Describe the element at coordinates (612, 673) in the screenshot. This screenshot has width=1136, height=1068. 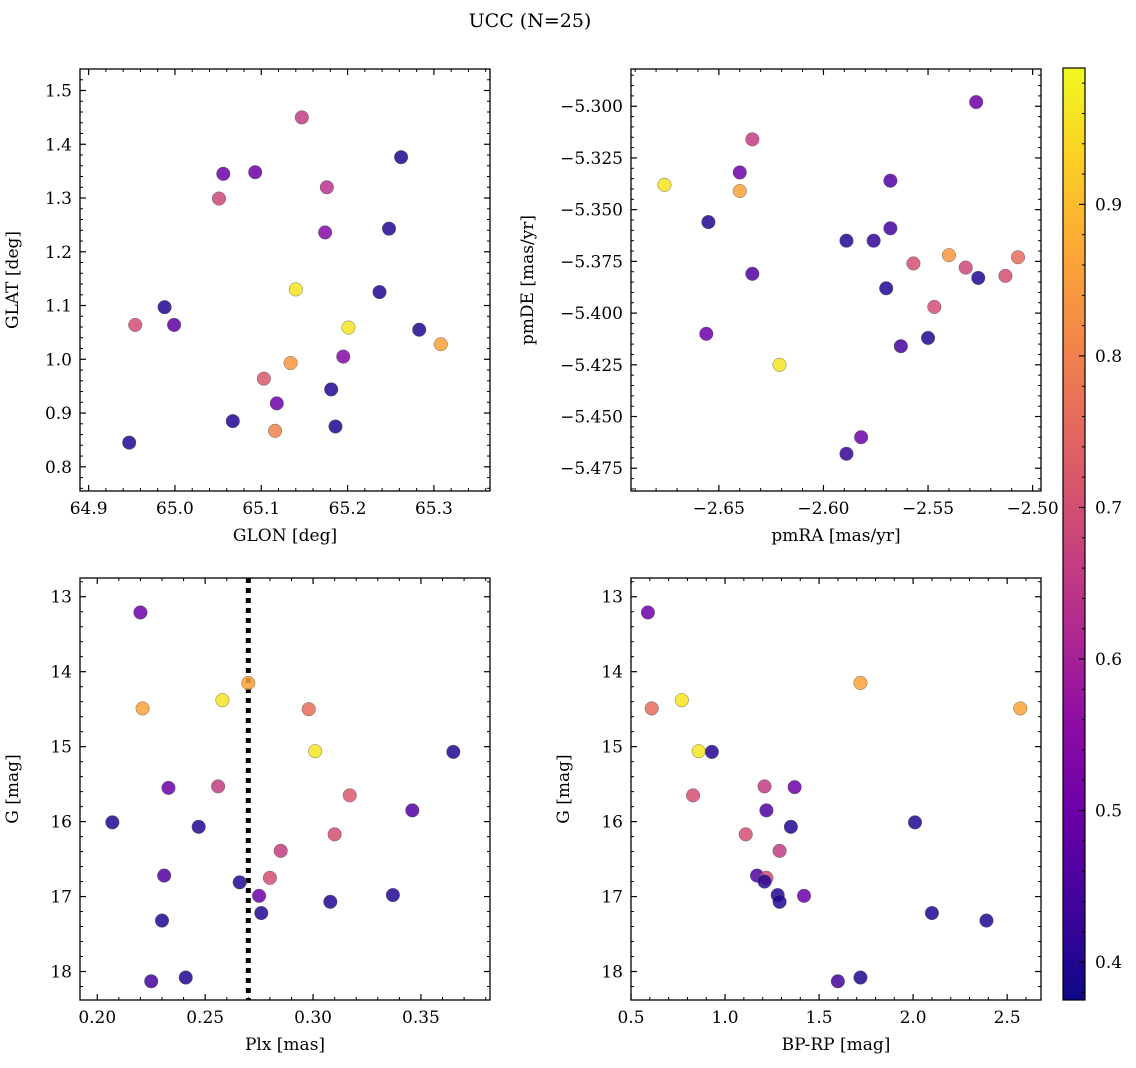
I see `y-tick-label: 14` at that location.